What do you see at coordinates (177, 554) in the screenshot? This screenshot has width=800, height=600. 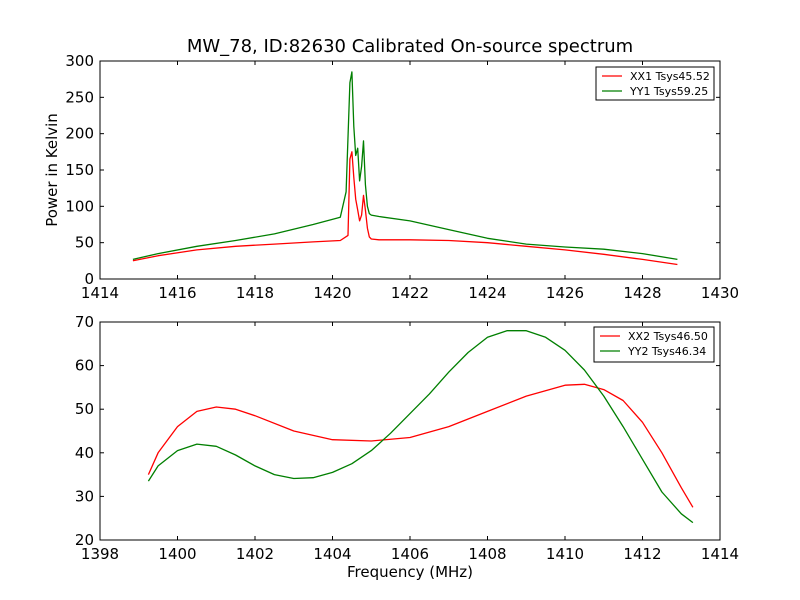 I see `bottom-xtick-label: 1400` at bounding box center [177, 554].